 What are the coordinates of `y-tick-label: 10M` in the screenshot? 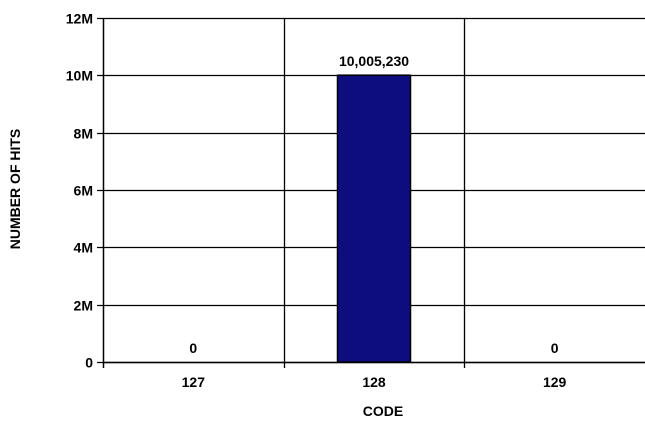 It's located at (79, 76).